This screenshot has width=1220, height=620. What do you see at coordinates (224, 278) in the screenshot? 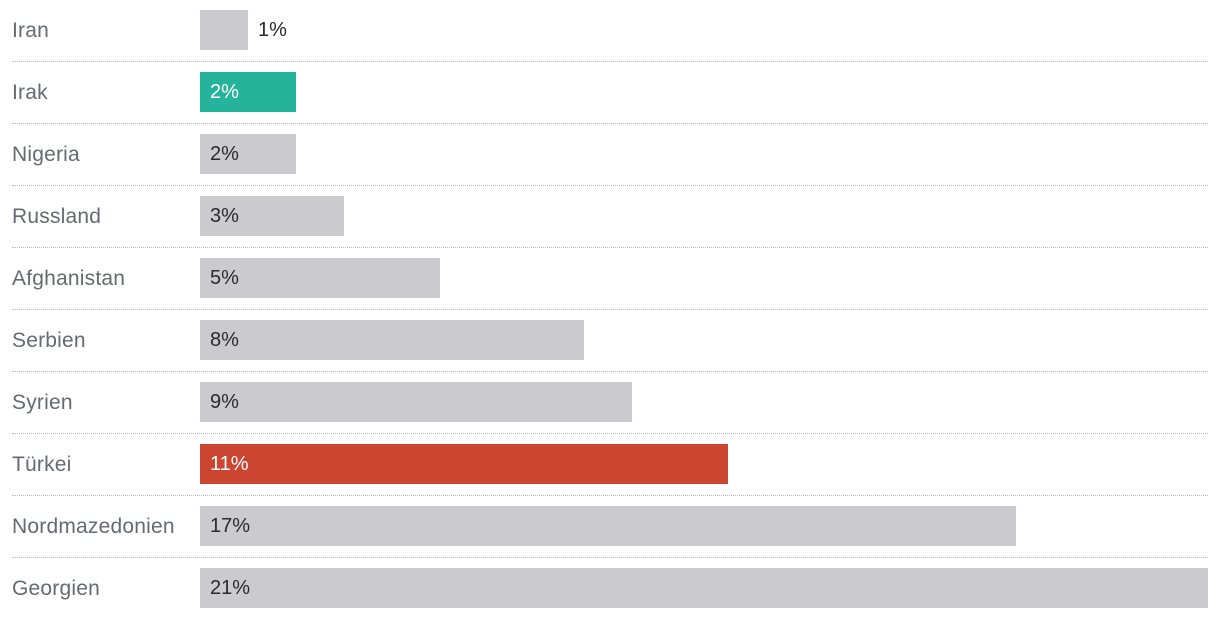
I see `value-label: 5%` at bounding box center [224, 278].